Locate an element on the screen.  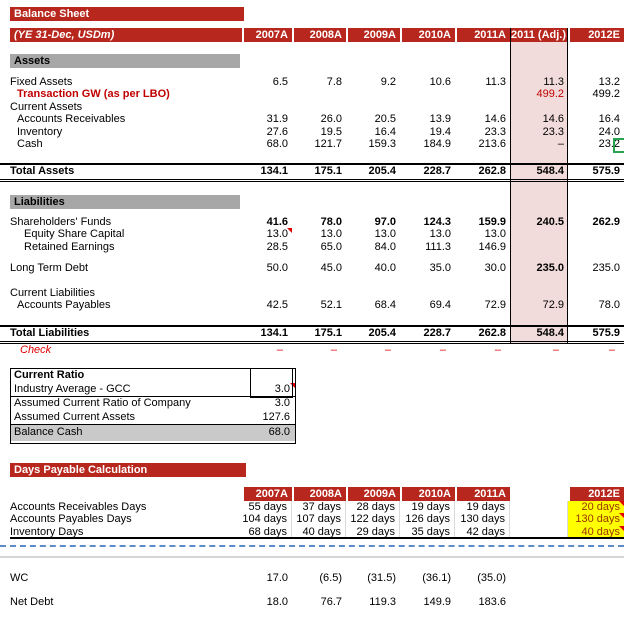
cell: 6.5 is located at coordinates (280, 82).